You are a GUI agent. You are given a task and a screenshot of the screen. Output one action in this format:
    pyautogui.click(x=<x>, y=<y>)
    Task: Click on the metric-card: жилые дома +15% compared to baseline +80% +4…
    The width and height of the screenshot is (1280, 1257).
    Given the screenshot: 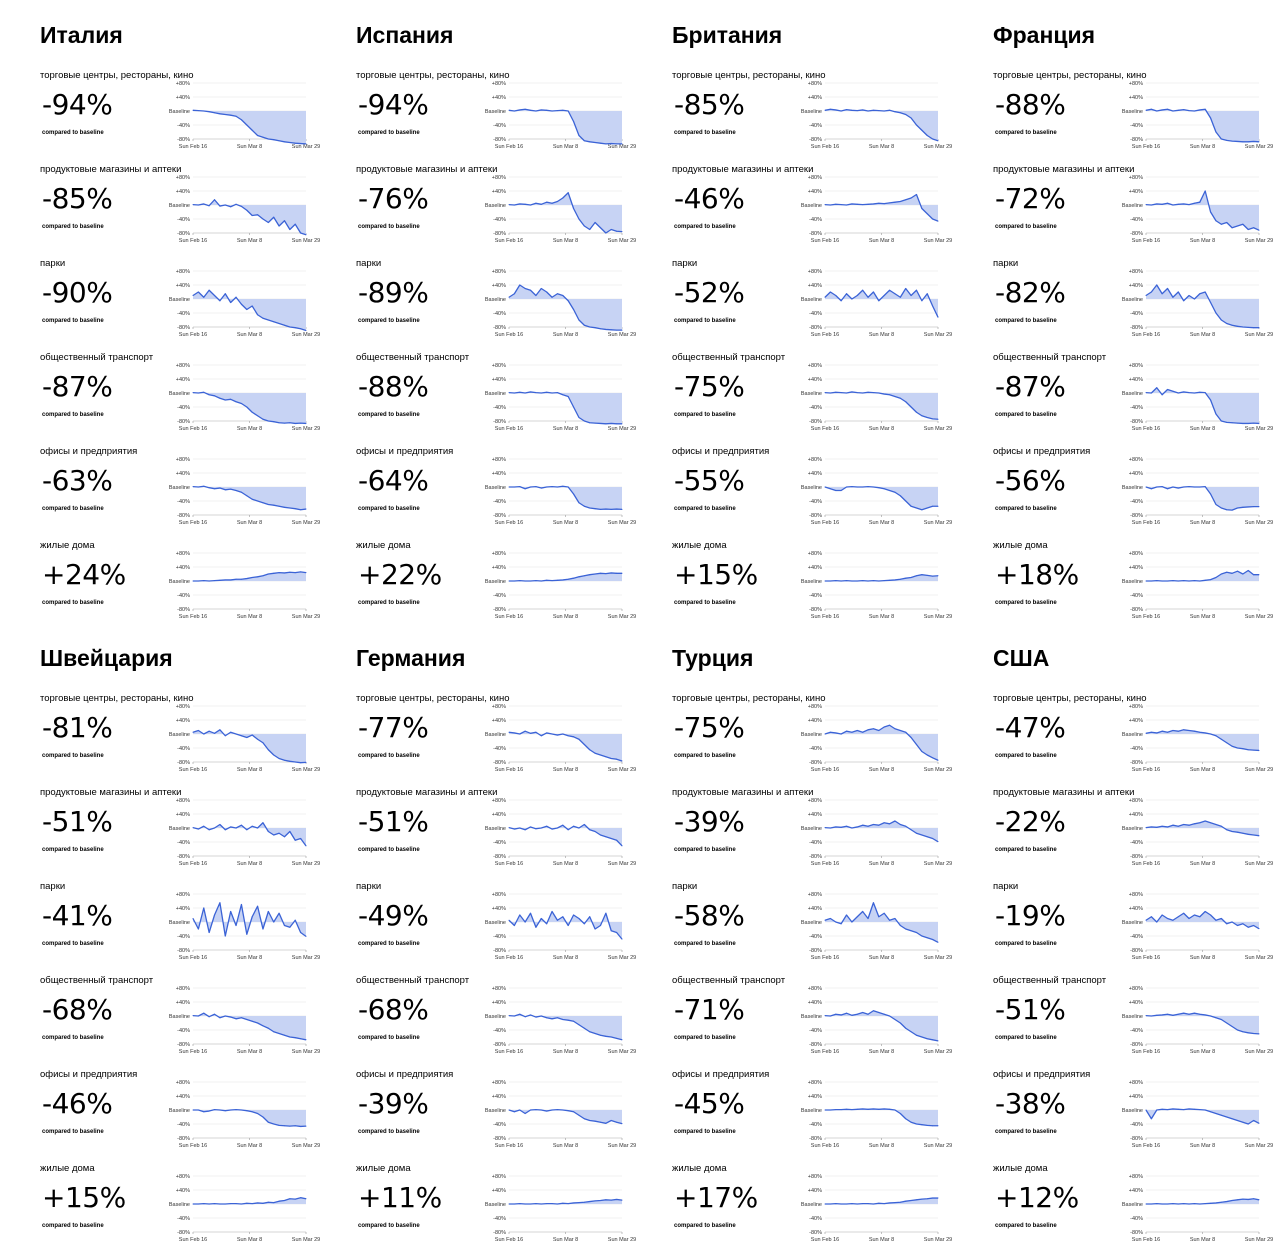 What is the action you would take?
    pyautogui.click(x=195, y=1209)
    